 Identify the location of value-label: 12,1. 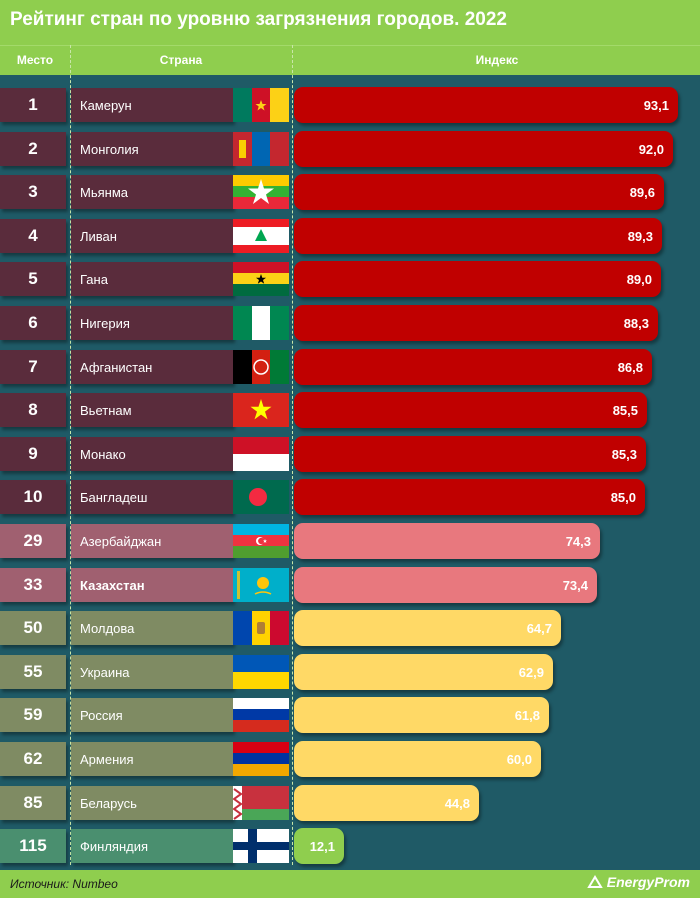
(322, 846).